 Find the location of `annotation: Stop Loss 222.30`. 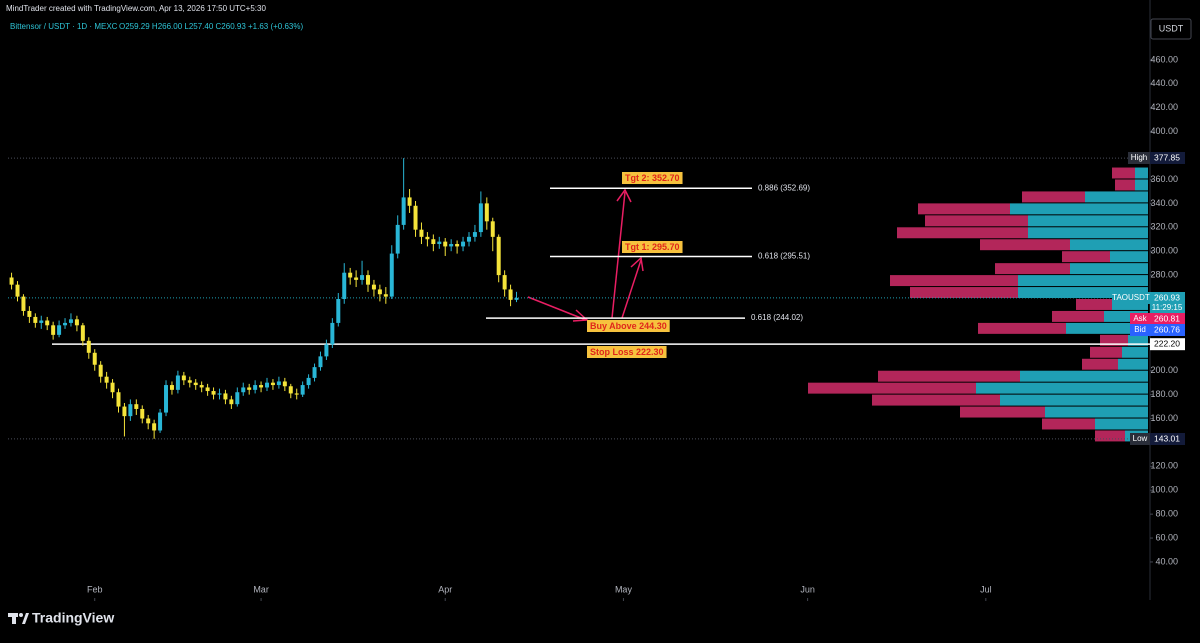

annotation: Stop Loss 222.30 is located at coordinates (627, 352).